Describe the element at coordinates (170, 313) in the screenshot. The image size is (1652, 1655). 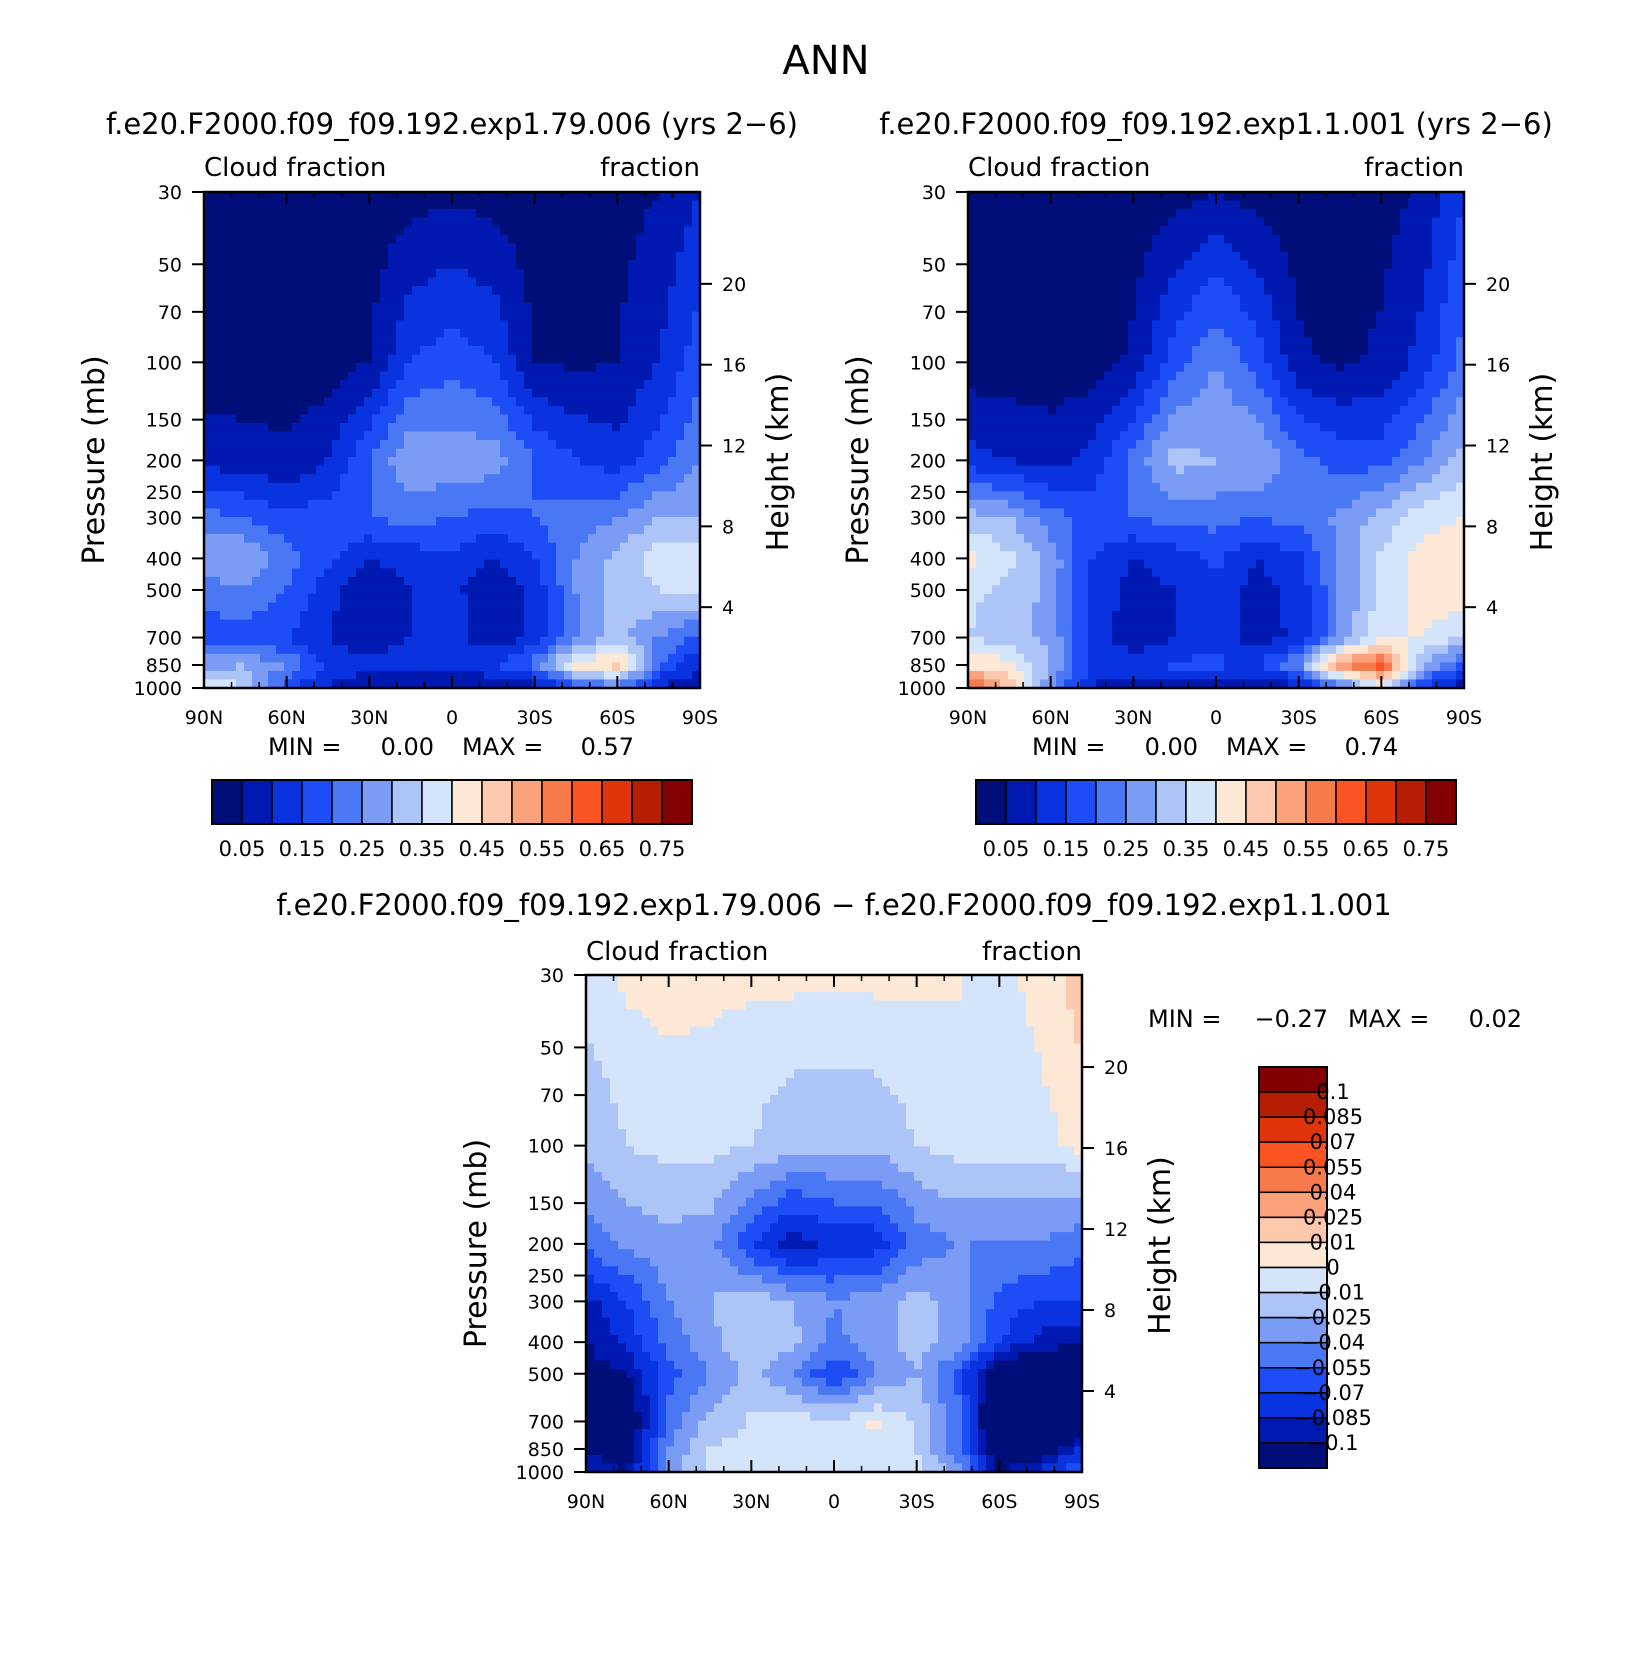
I see `y-tick-label: 70` at that location.